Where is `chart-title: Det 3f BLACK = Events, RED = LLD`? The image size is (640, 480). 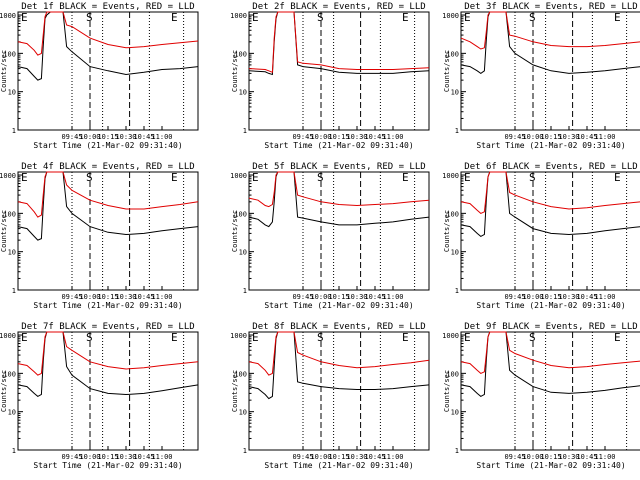
chart-title: Det 3f BLACK = Events, RED = LLD is located at coordinates (550, 7).